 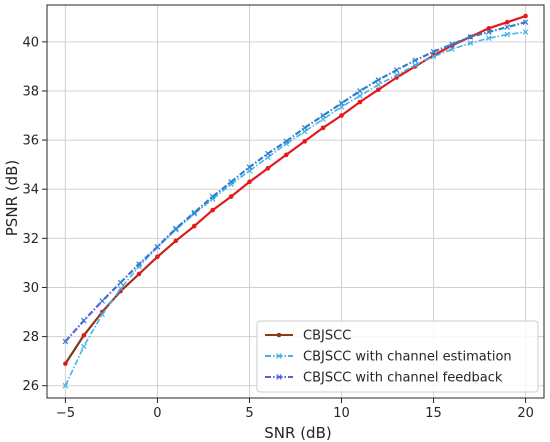 What do you see at coordinates (157, 413) in the screenshot?
I see `x-tick-label: 0` at bounding box center [157, 413].